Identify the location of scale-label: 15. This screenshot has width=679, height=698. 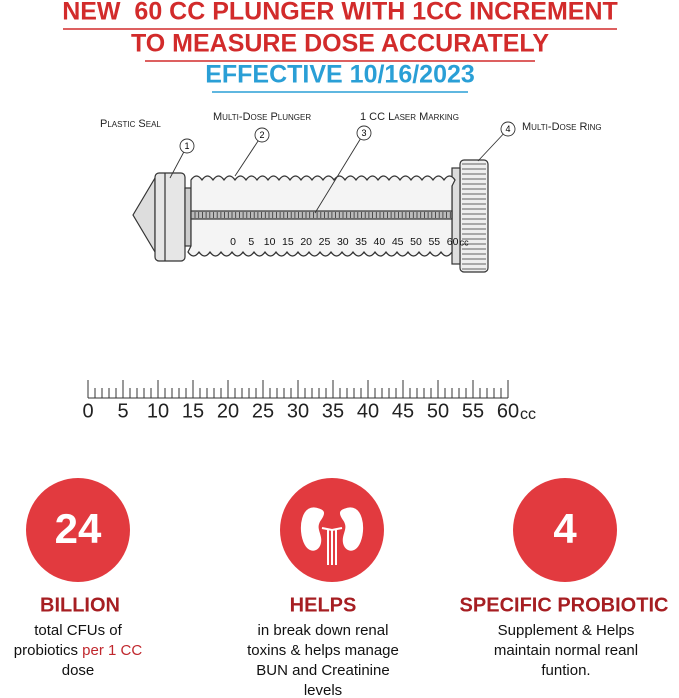
(288, 242).